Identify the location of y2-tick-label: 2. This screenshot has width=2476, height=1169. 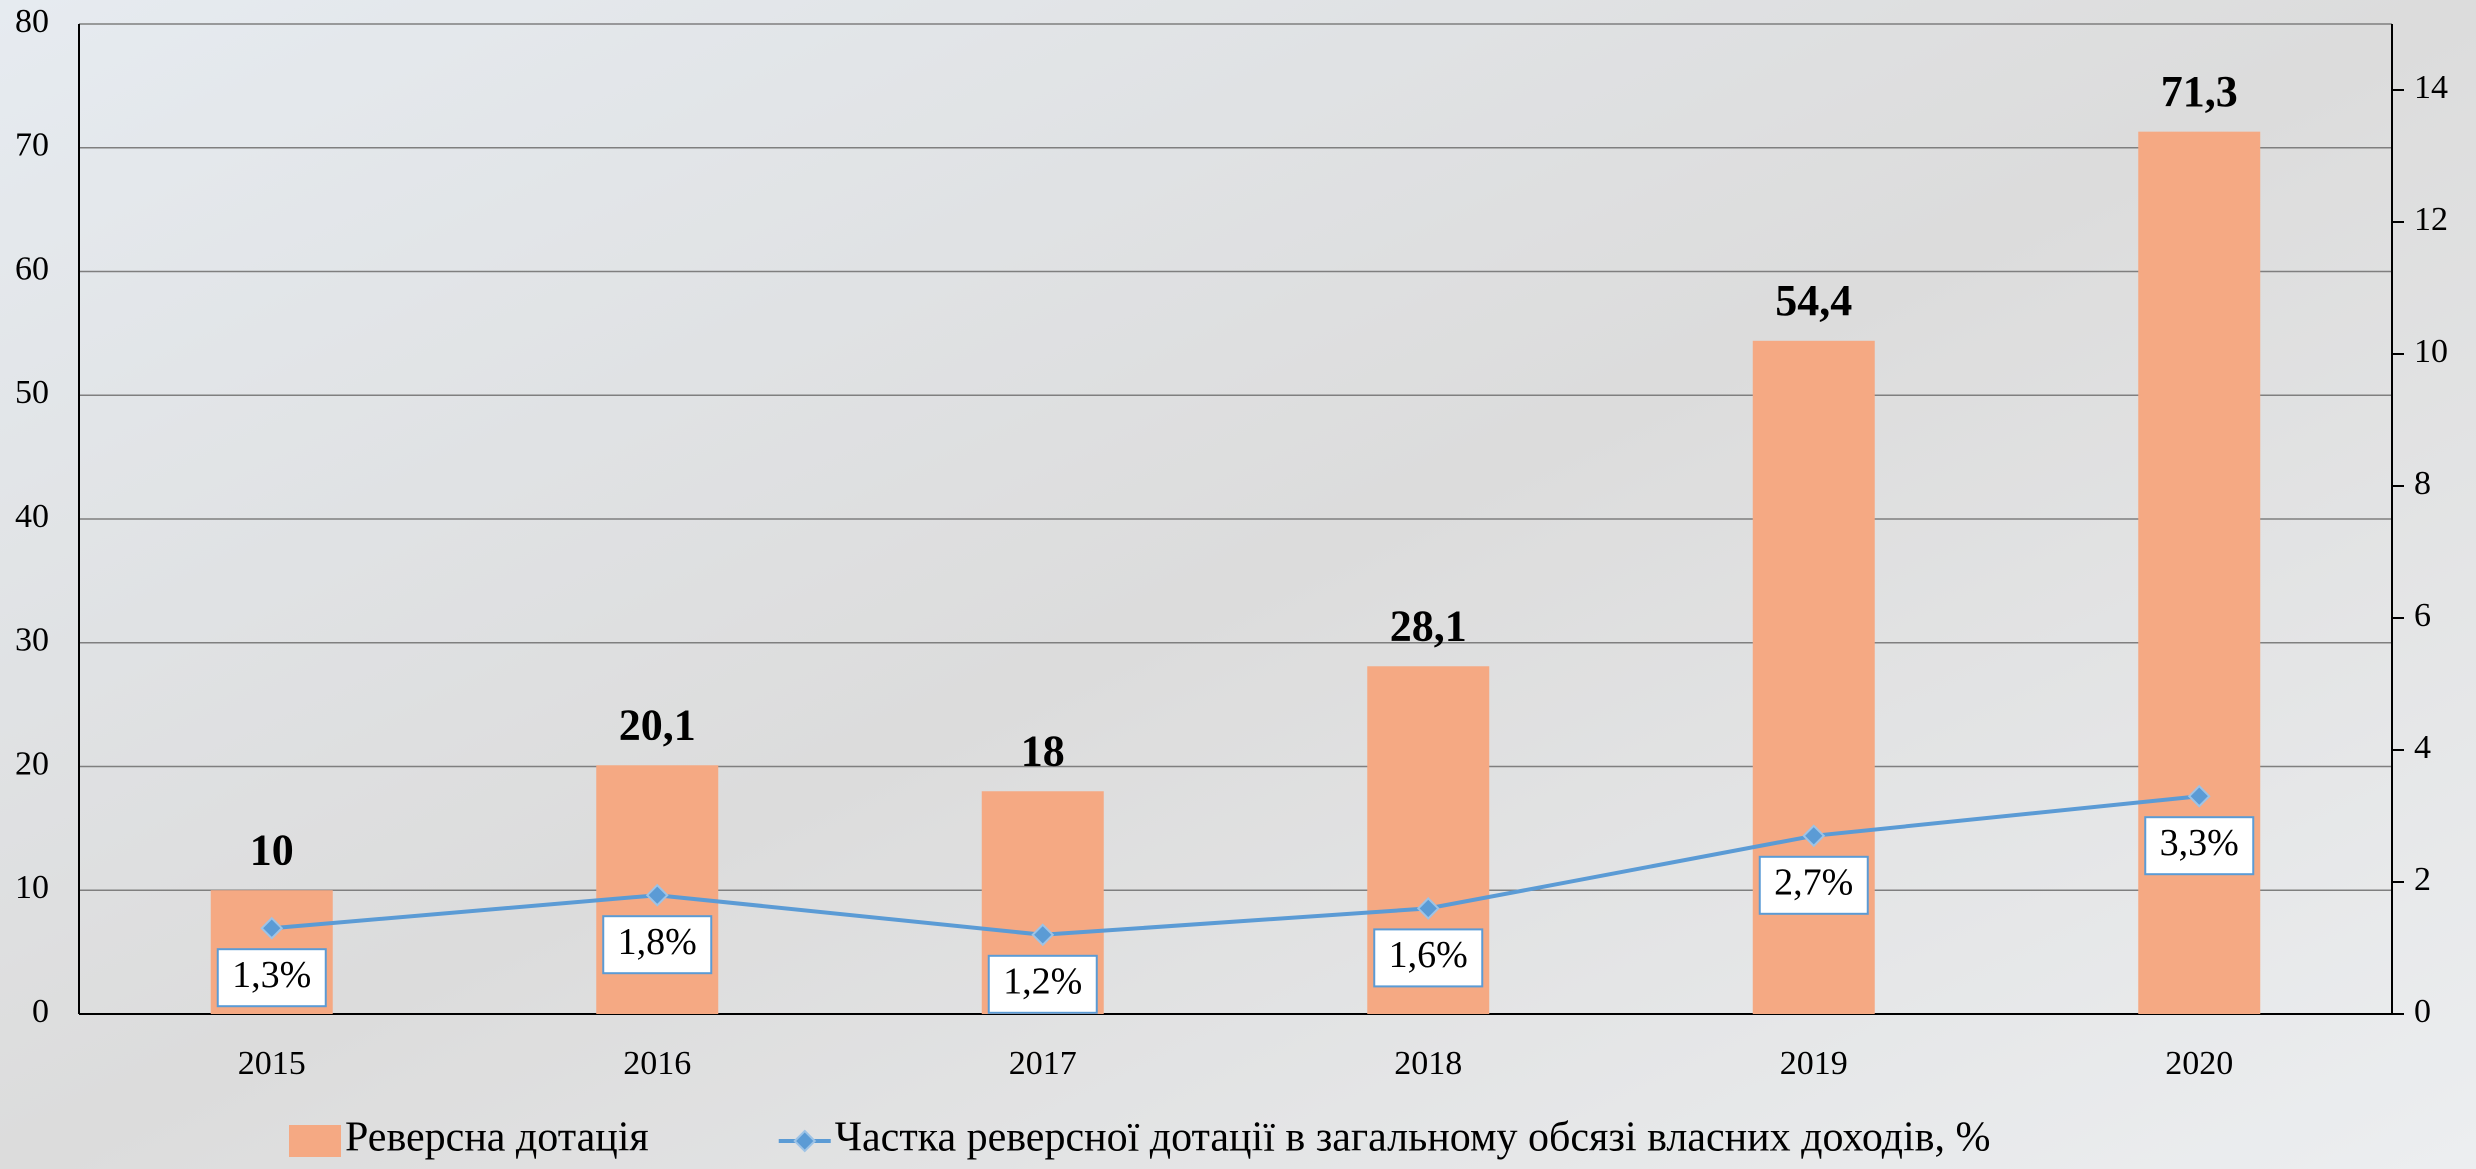
(2422, 879).